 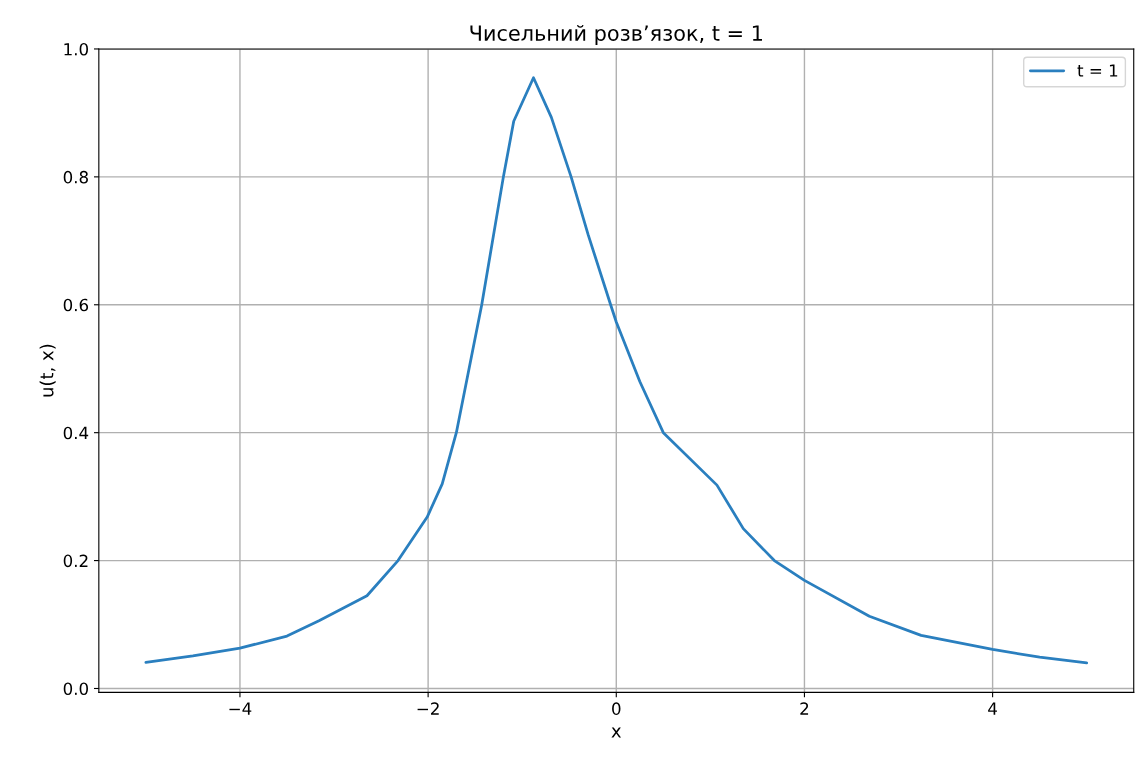 What do you see at coordinates (47, 370) in the screenshot?
I see `y-axis-title: u(t, x)` at bounding box center [47, 370].